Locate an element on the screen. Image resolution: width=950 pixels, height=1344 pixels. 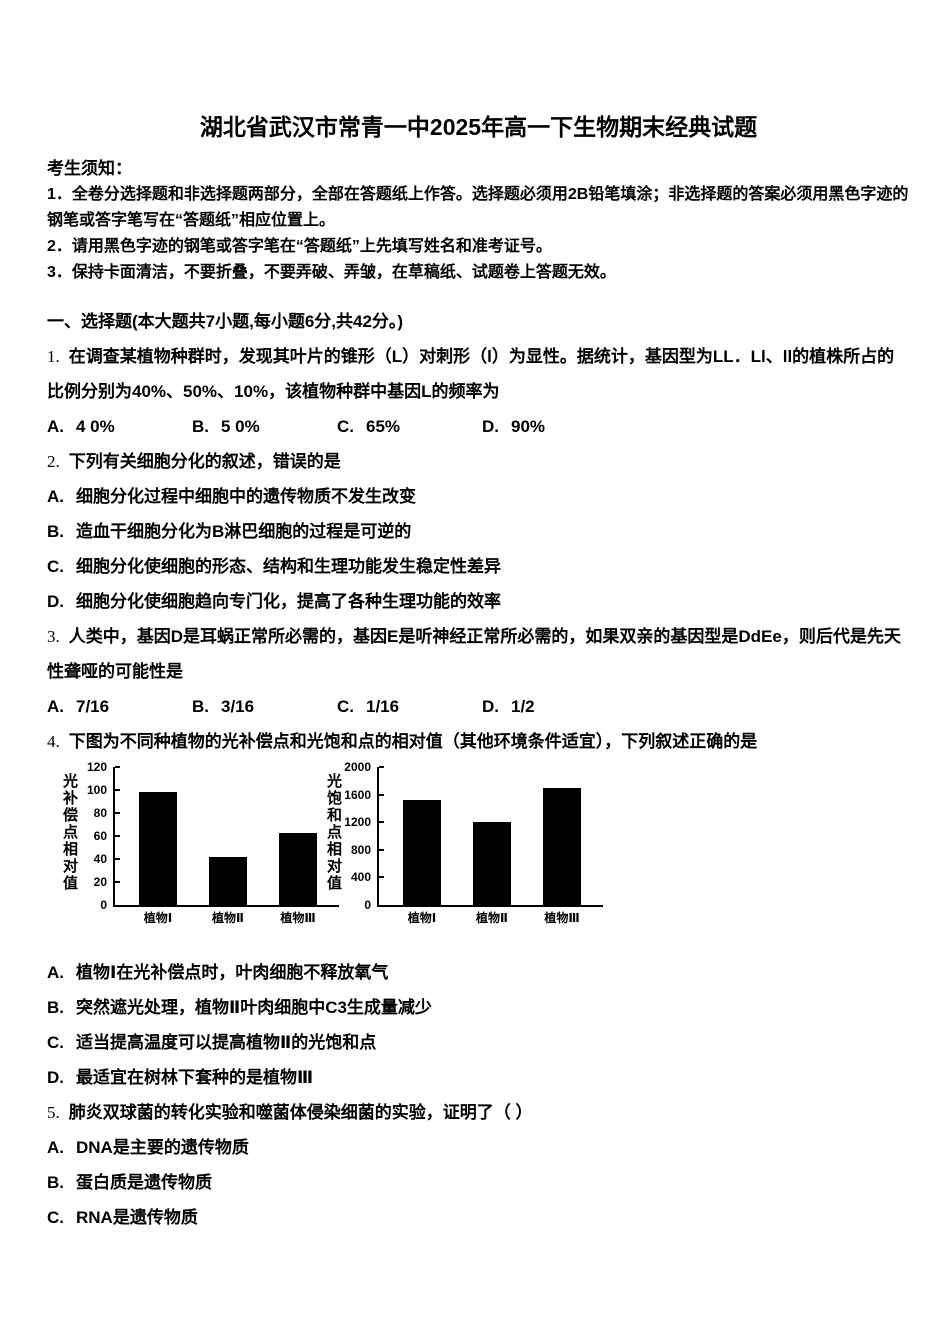
option-5c: C. RNA是遗传物质 is located at coordinates (122, 1217).